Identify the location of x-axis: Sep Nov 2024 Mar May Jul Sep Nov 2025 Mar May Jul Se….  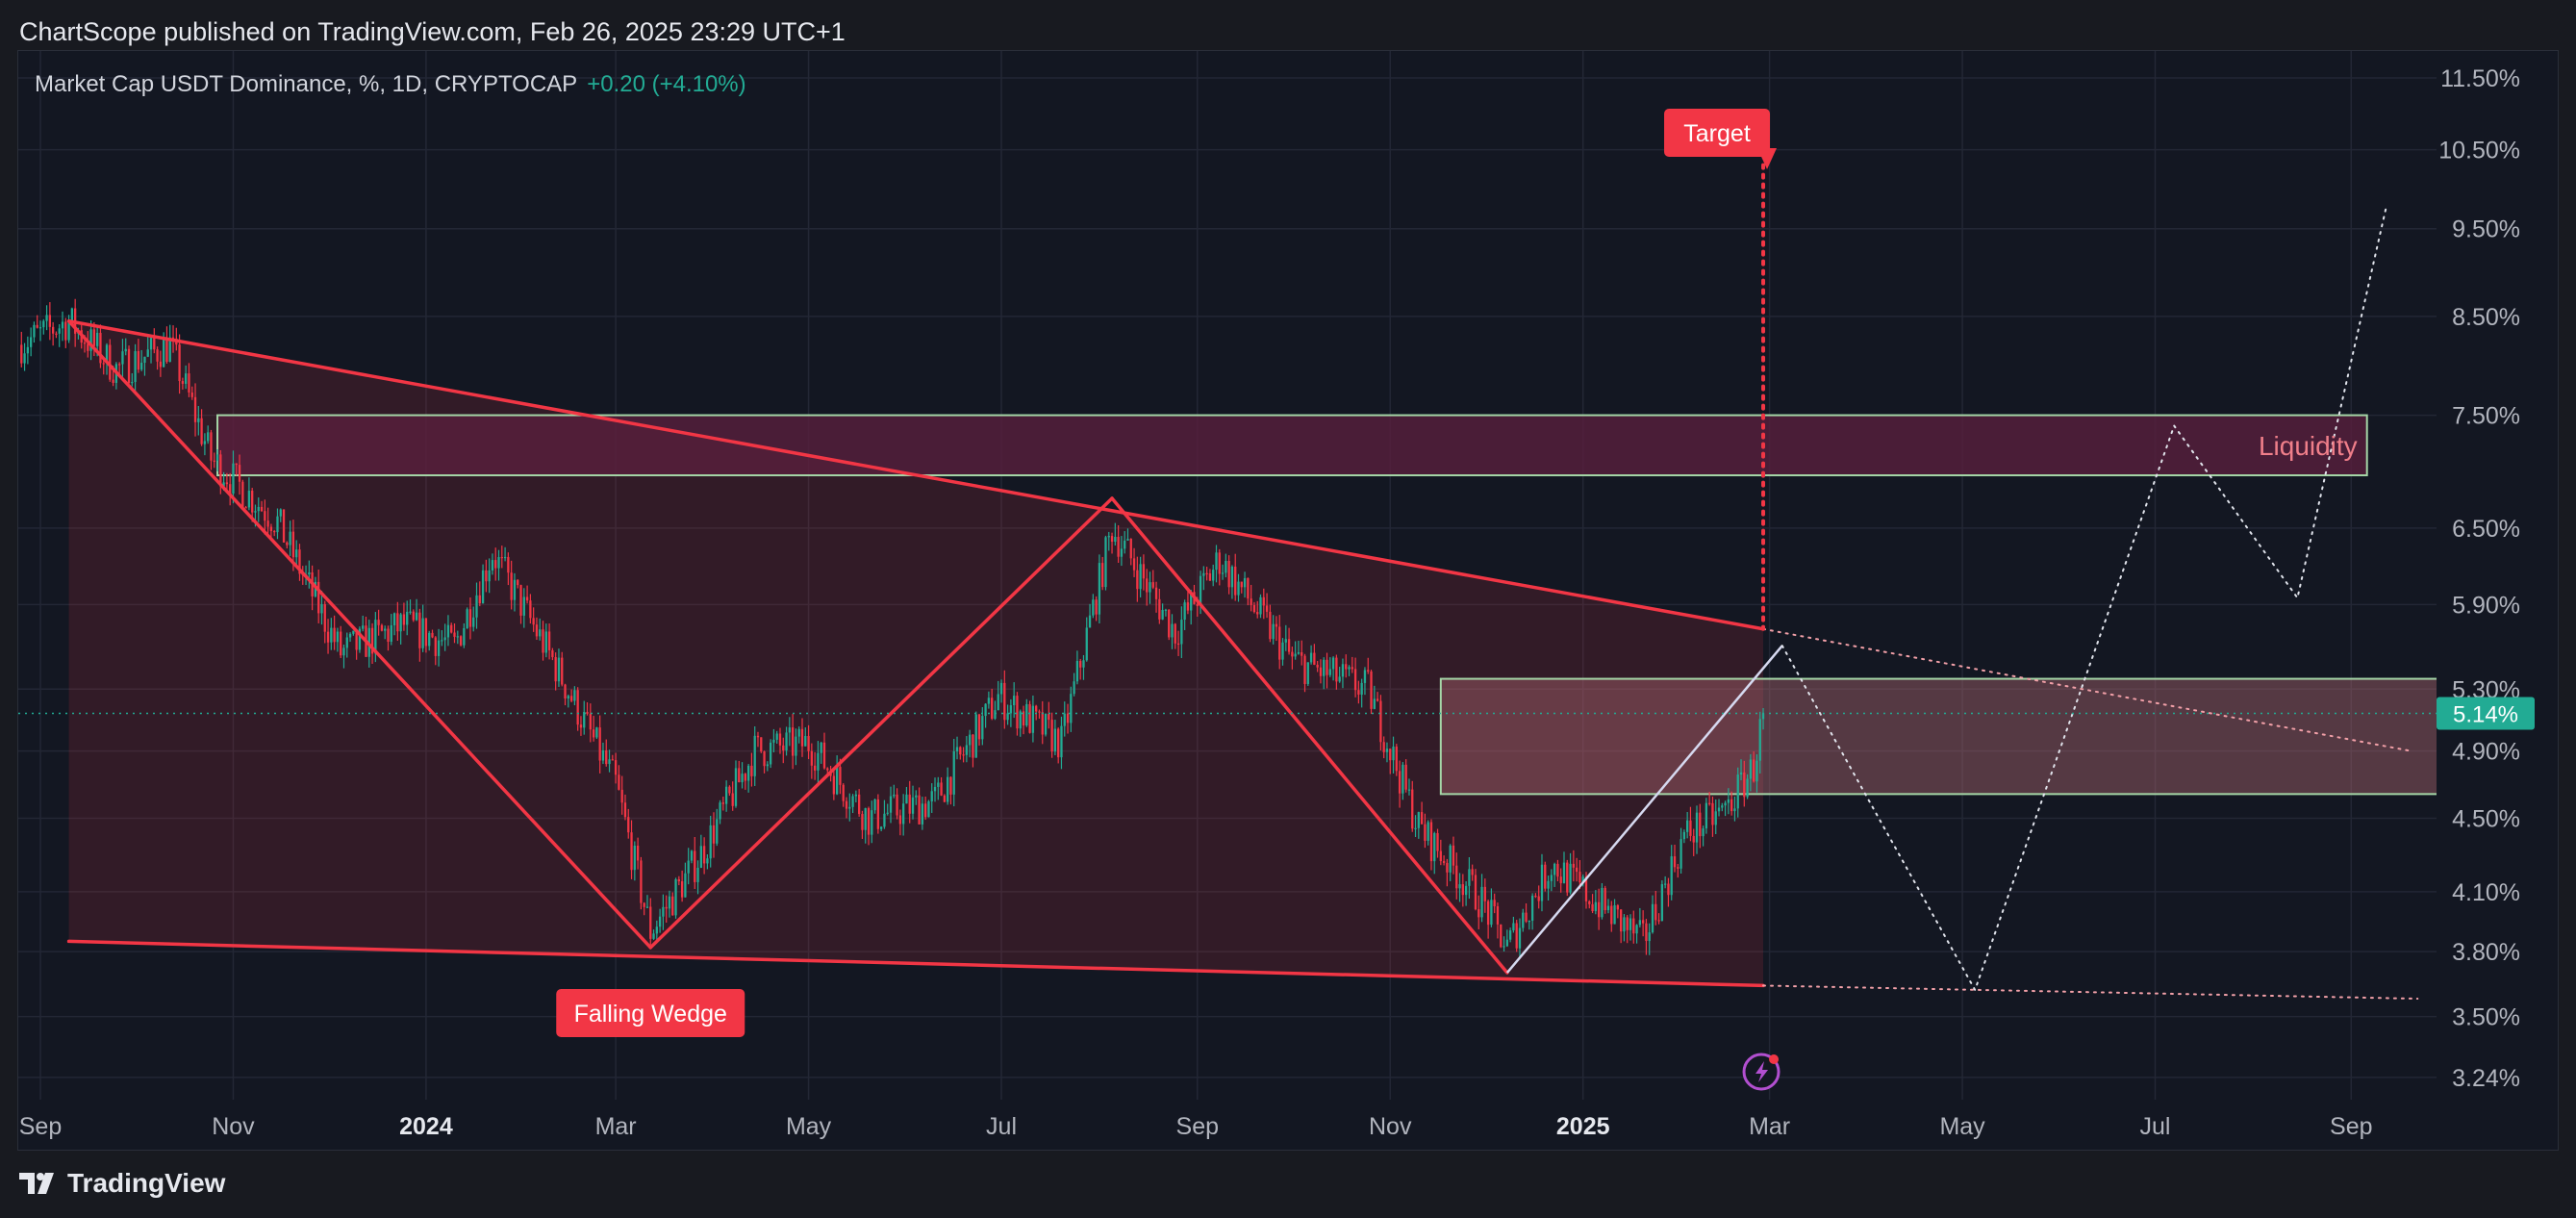
(1196, 1126).